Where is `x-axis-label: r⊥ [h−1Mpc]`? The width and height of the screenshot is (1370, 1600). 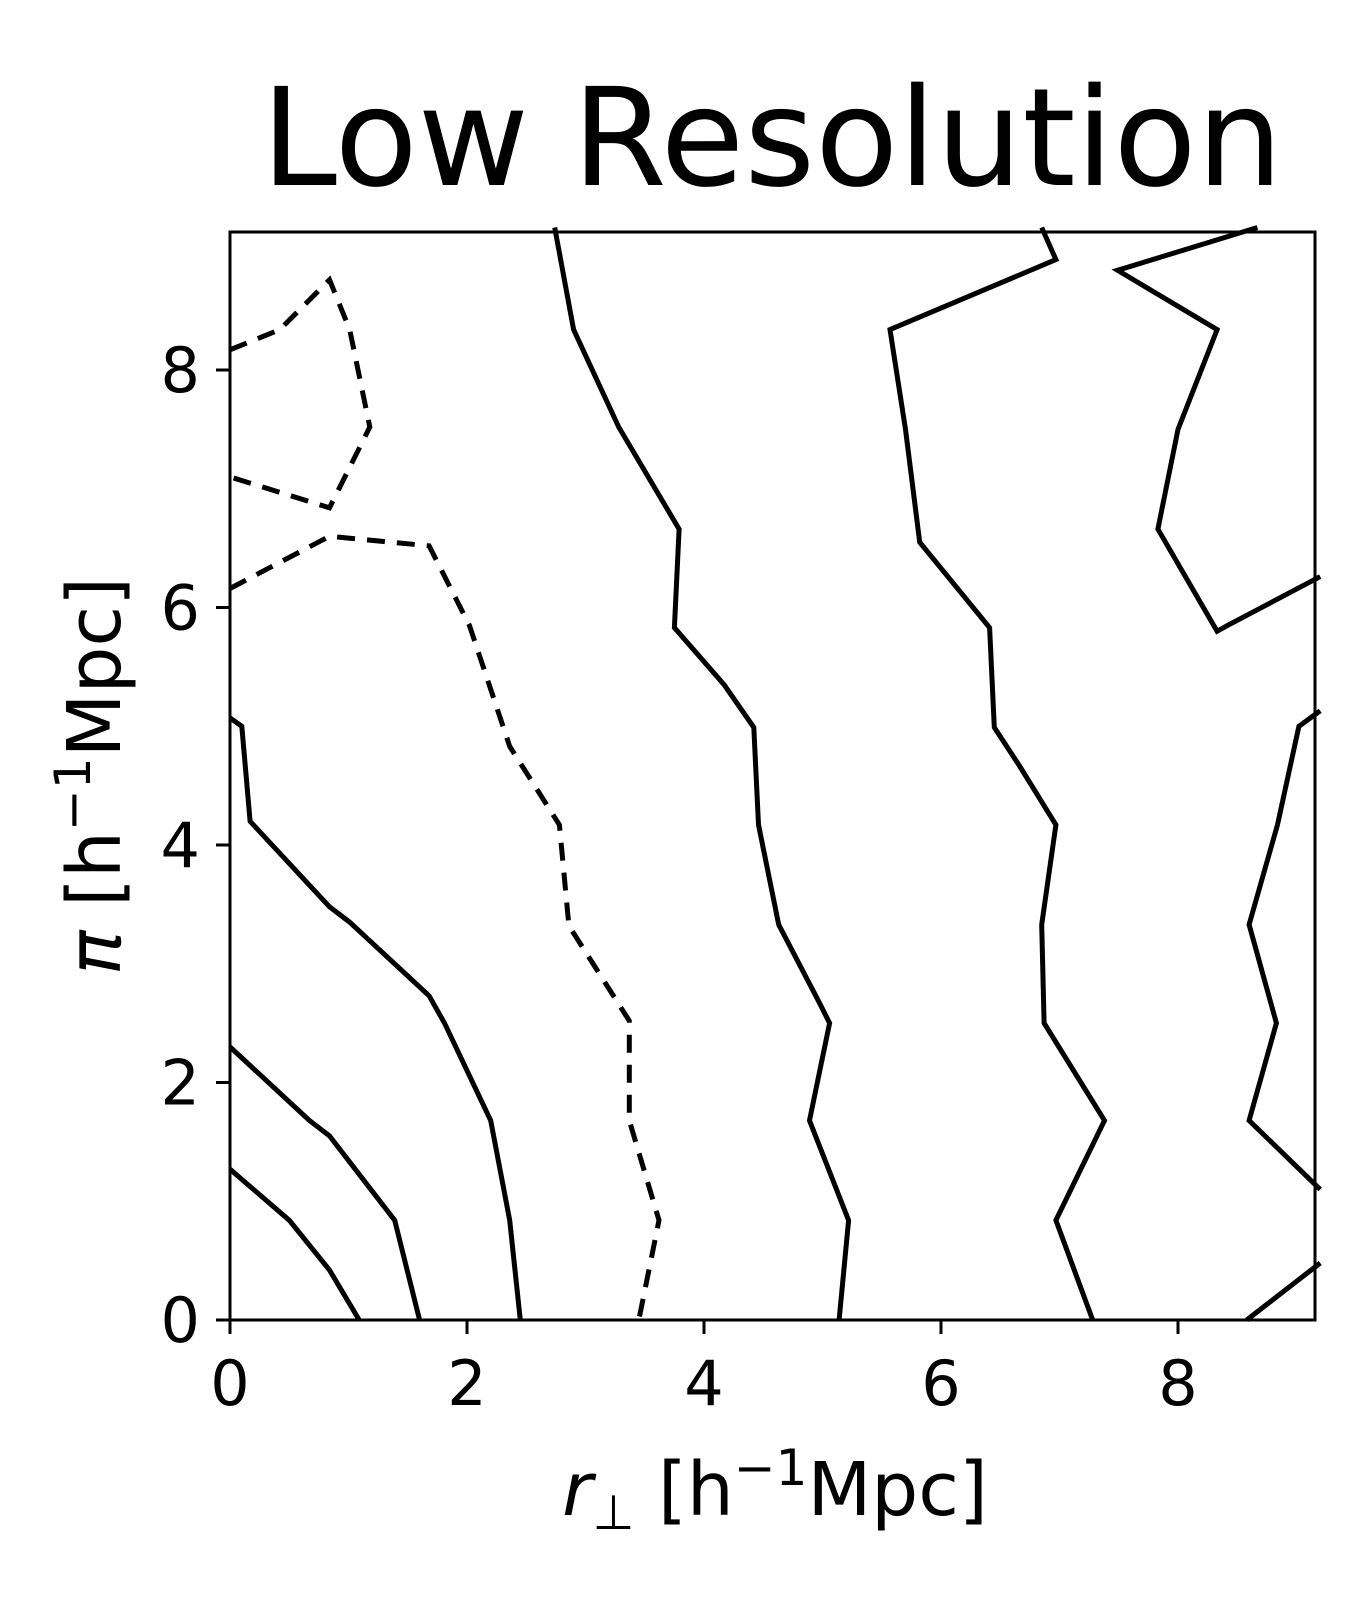 x-axis-label: r⊥ [h−1Mpc] is located at coordinates (775, 1490).